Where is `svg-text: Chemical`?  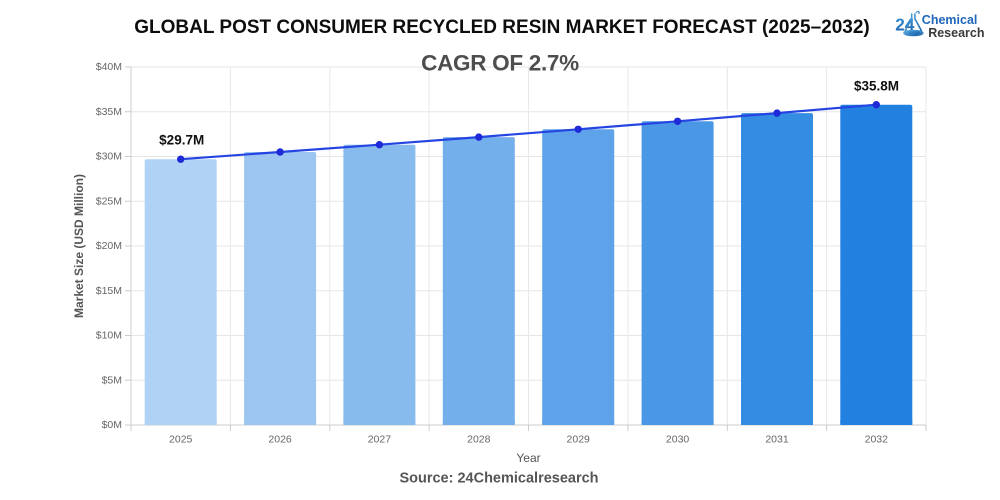 svg-text: Chemical is located at coordinates (950, 20).